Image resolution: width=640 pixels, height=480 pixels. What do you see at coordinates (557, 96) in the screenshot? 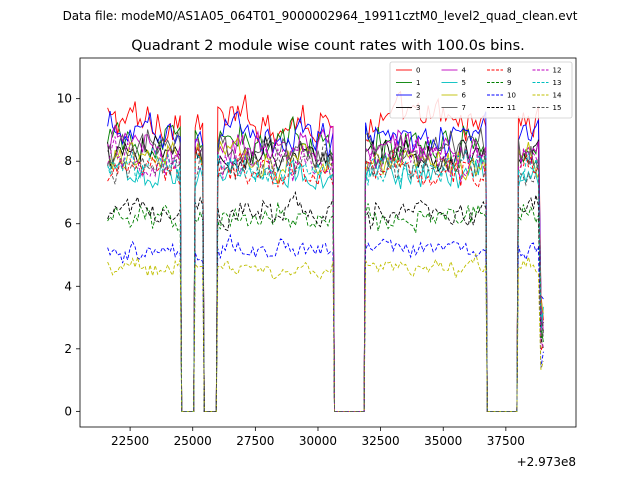
I see `legend-label-14: 14` at bounding box center [557, 96].